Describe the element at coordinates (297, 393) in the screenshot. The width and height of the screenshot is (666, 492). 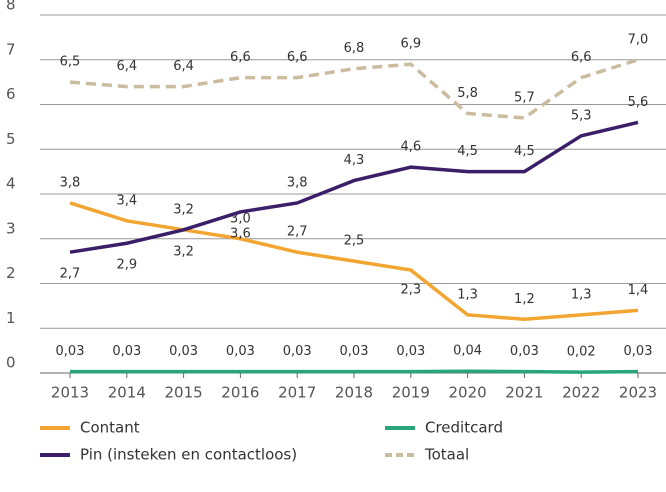
I see `x-tick-label: 2017` at that location.